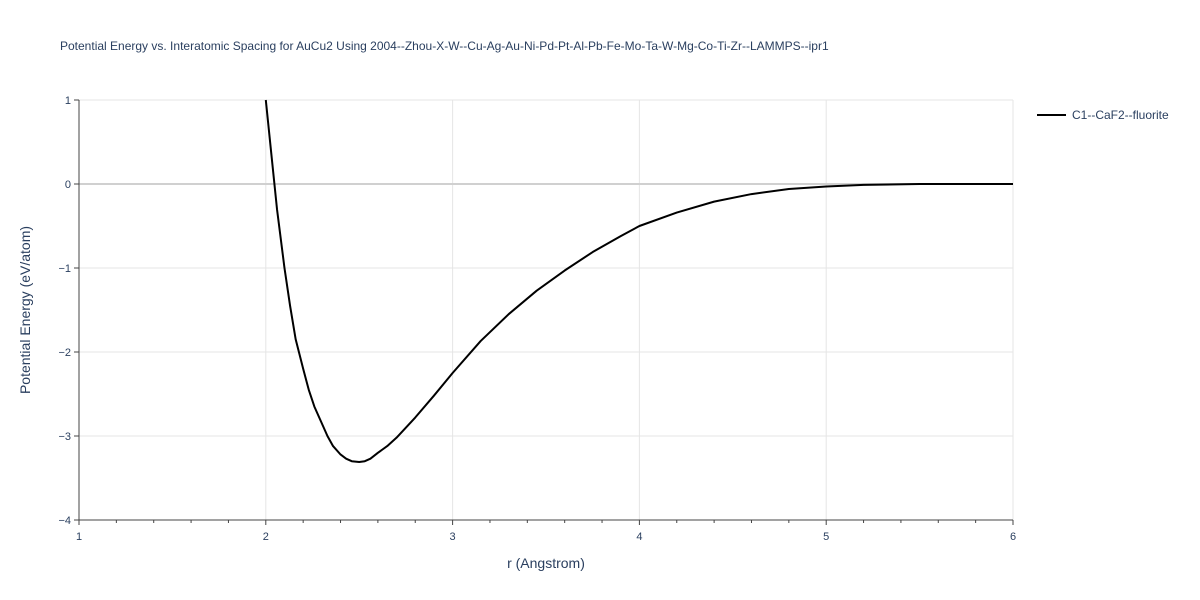 The image size is (1200, 600). Describe the element at coordinates (64, 269) in the screenshot. I see `y-tick-label: −1` at that location.